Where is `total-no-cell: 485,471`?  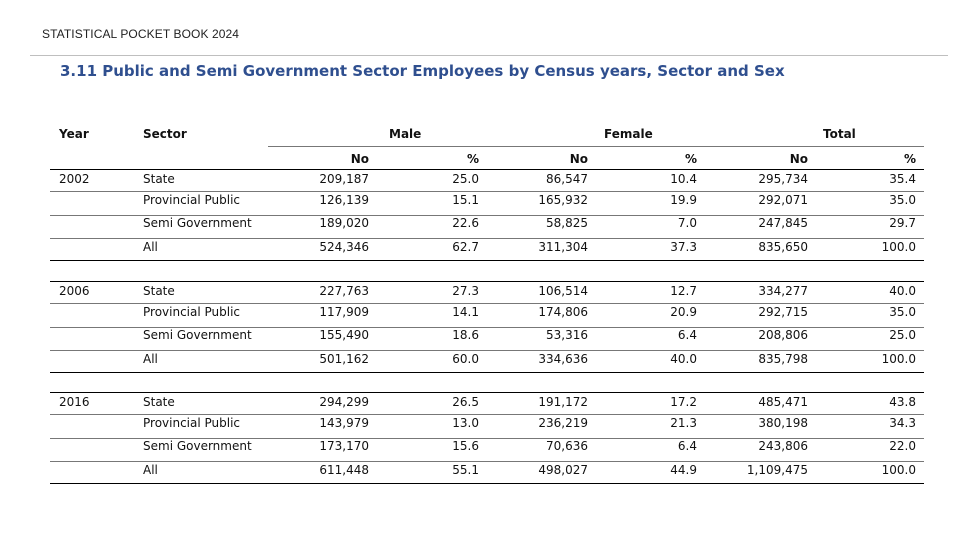
total-no-cell: 485,471 is located at coordinates (783, 402).